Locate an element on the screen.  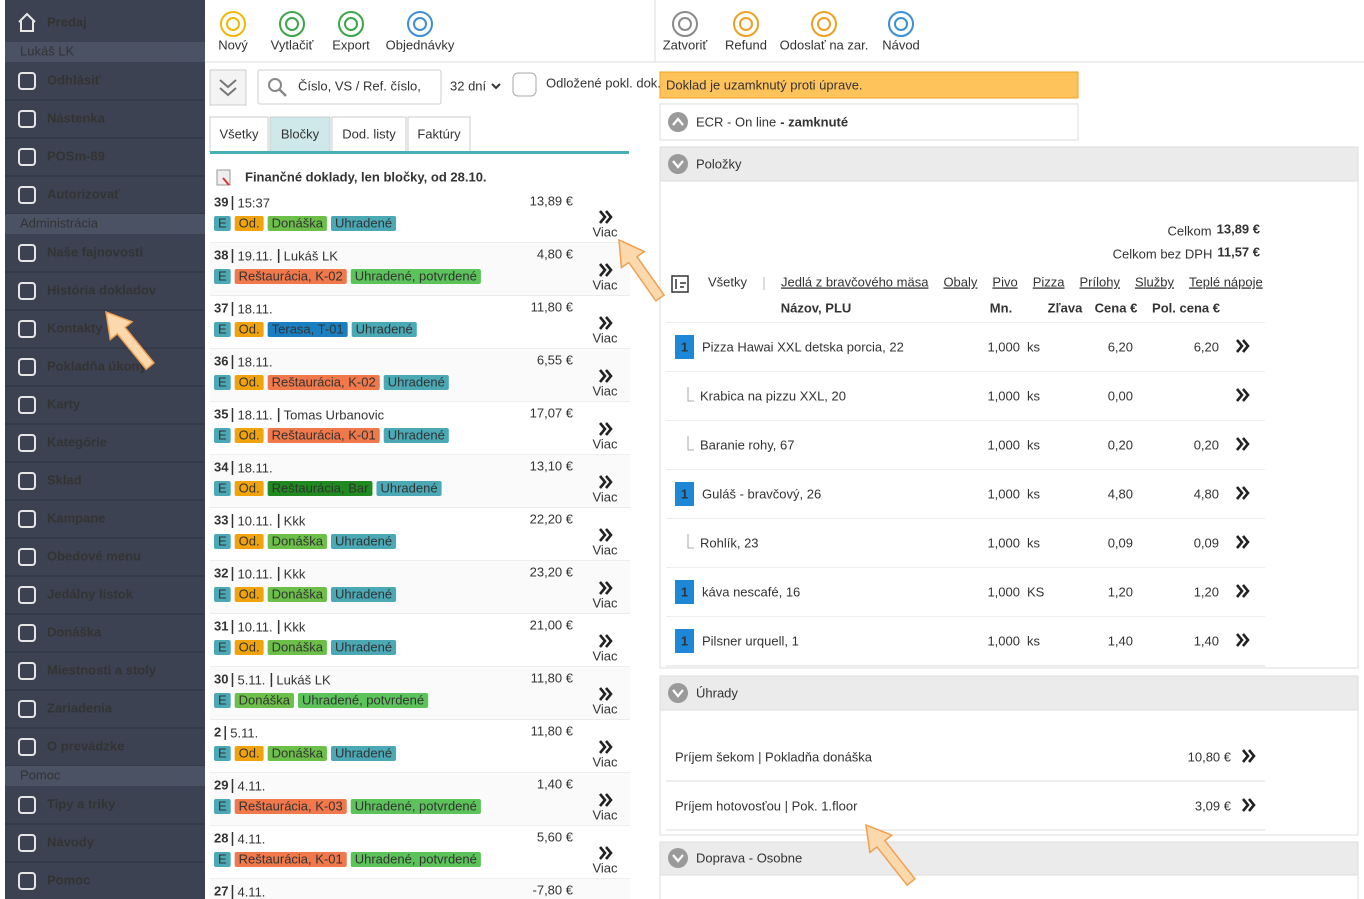
item-total: 4,80 is located at coordinates (1206, 493).